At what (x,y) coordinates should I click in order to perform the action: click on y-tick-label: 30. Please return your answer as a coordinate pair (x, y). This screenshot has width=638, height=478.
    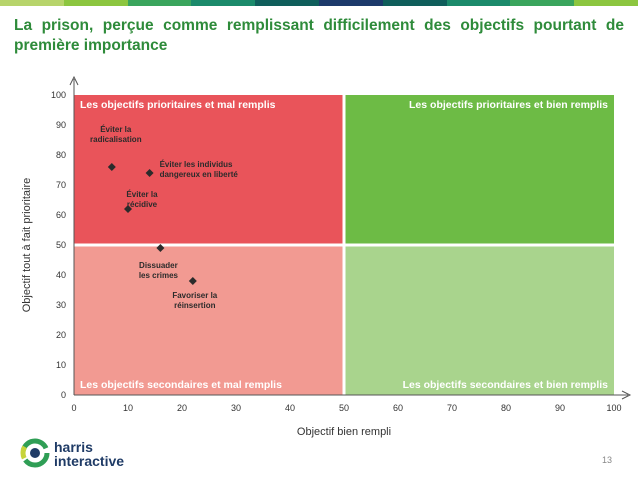
    Looking at the image, I should click on (61, 305).